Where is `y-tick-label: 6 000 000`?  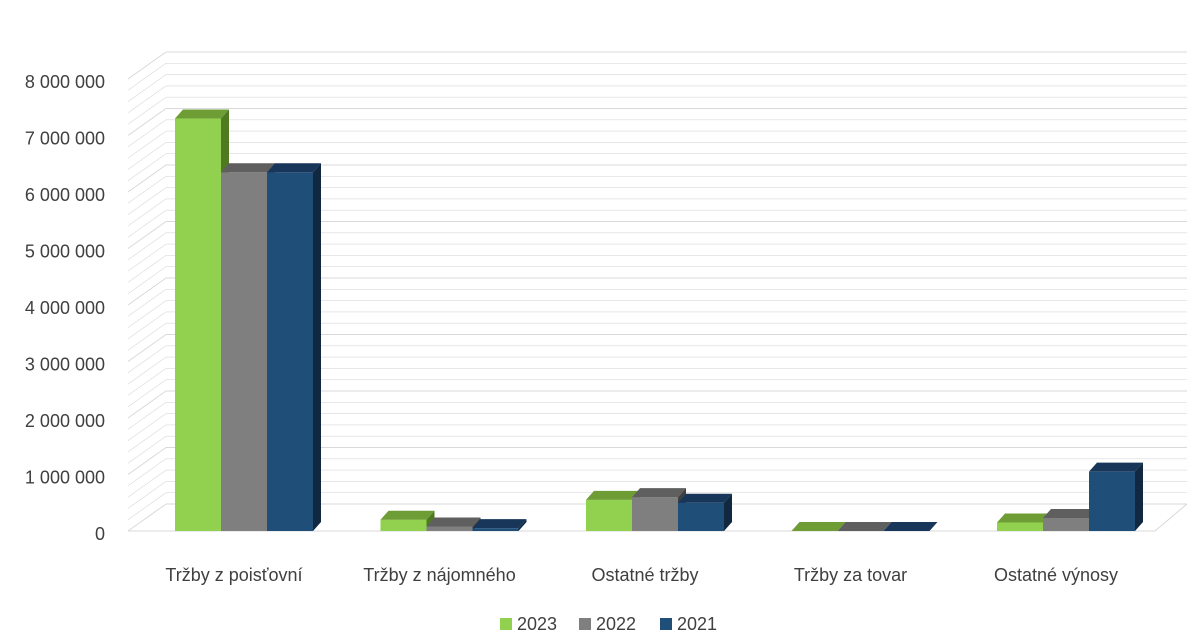
y-tick-label: 6 000 000 is located at coordinates (65, 195).